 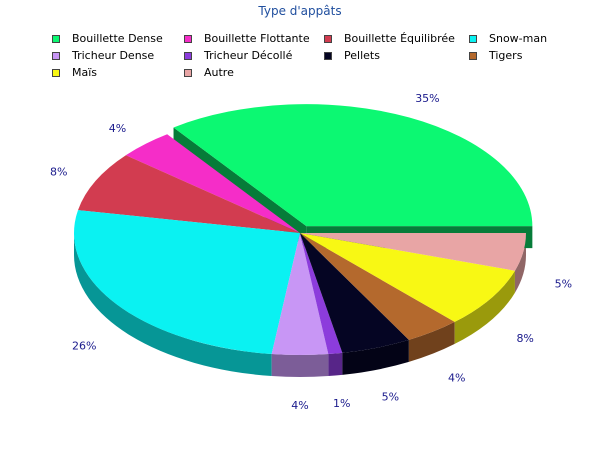 I want to click on legend-label: Tricheur Dense, so click(x=113, y=55).